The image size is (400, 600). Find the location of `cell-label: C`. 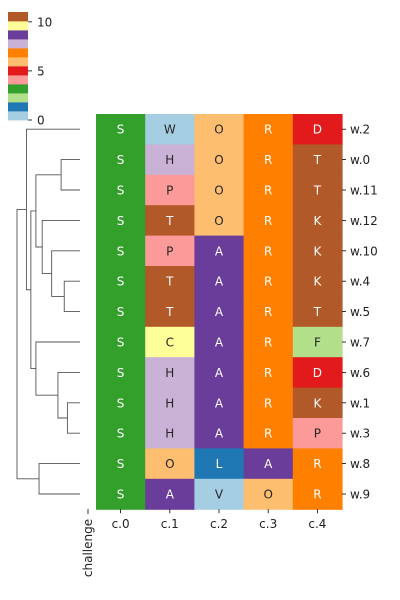

cell-label: C is located at coordinates (170, 343).